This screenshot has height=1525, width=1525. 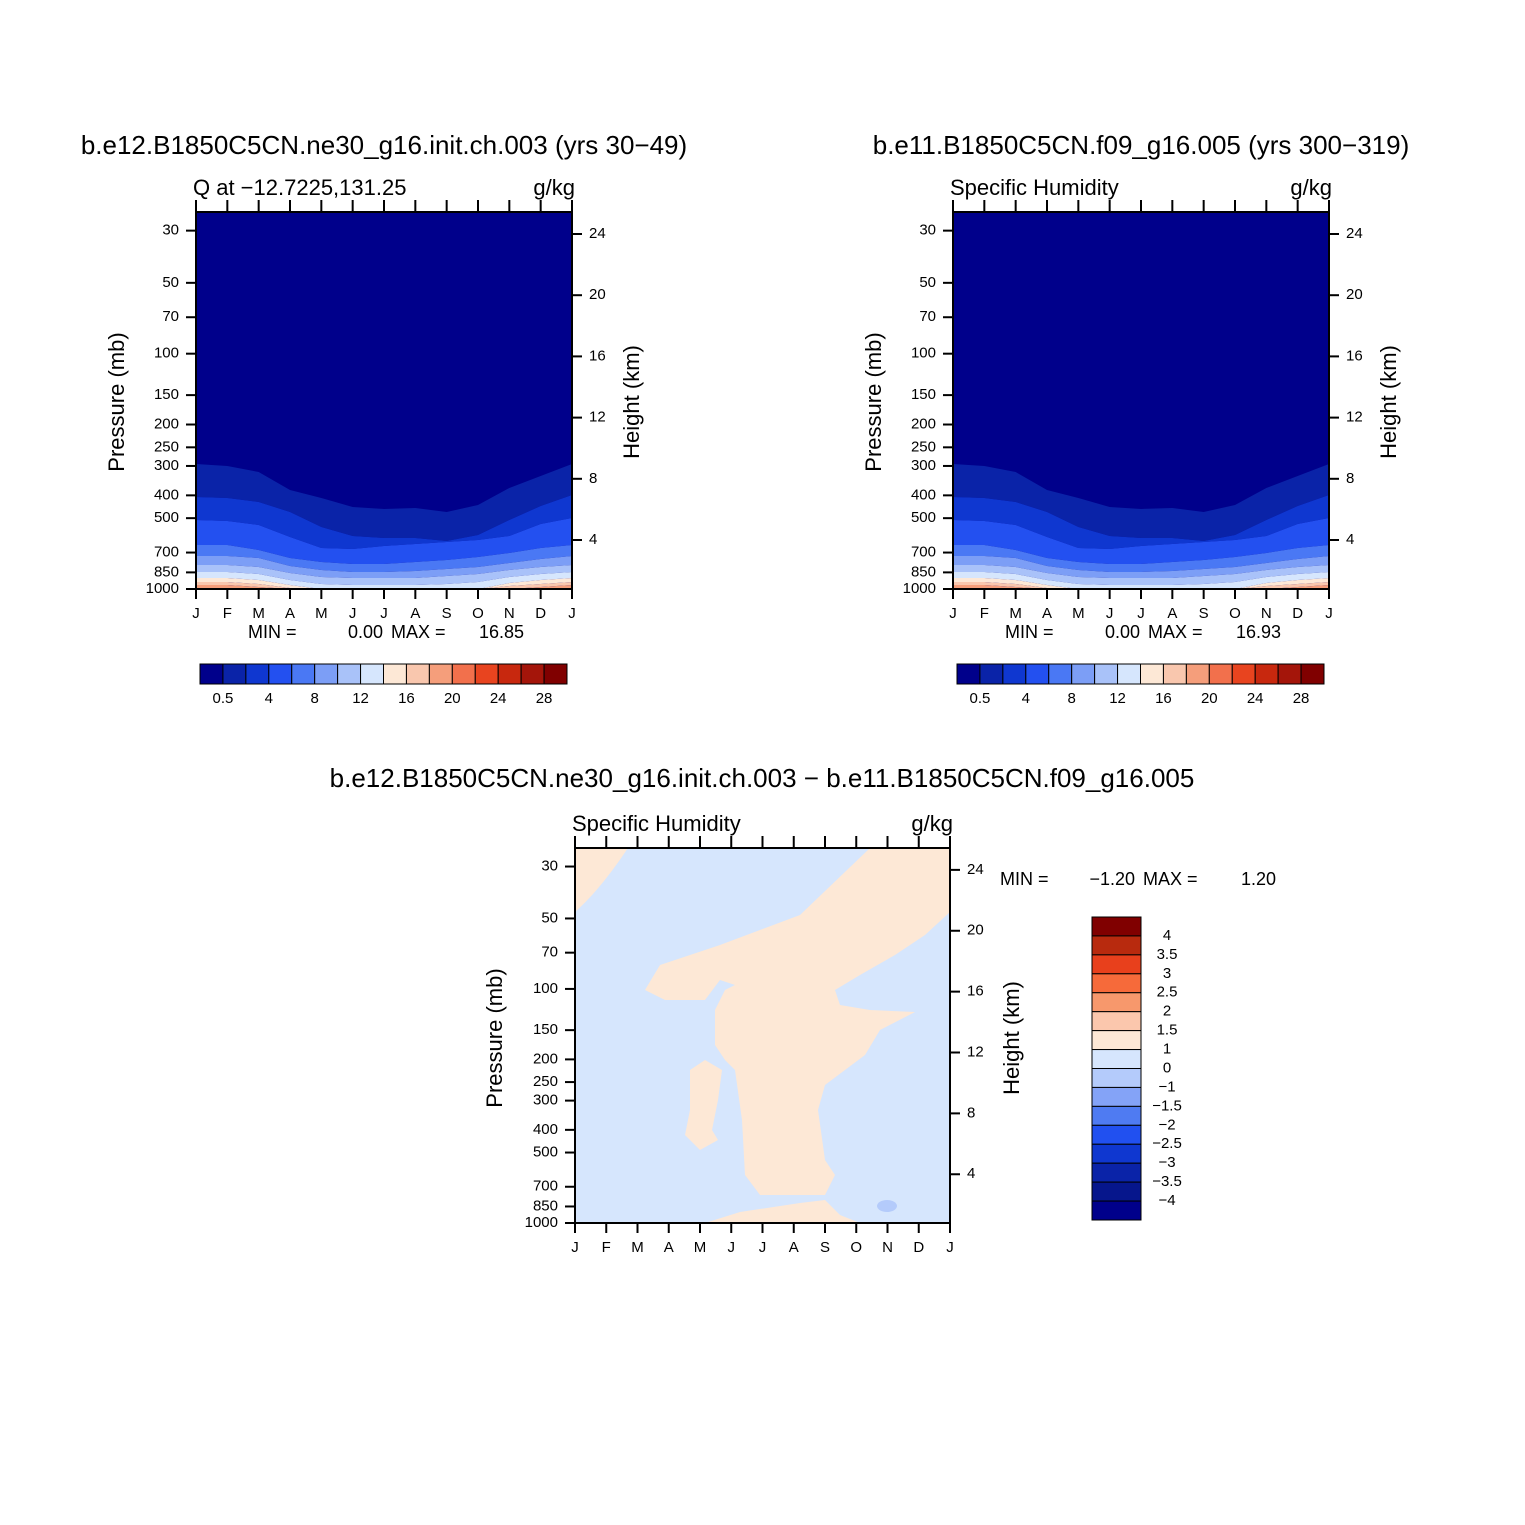 I want to click on colorbar-label: 2.5, so click(x=1167, y=992).